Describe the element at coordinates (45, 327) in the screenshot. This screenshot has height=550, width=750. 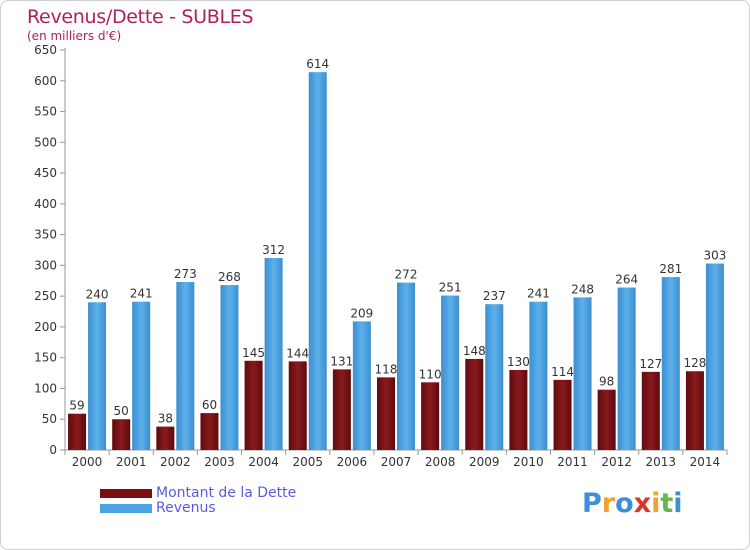
I see `y-tick-label: 200` at that location.